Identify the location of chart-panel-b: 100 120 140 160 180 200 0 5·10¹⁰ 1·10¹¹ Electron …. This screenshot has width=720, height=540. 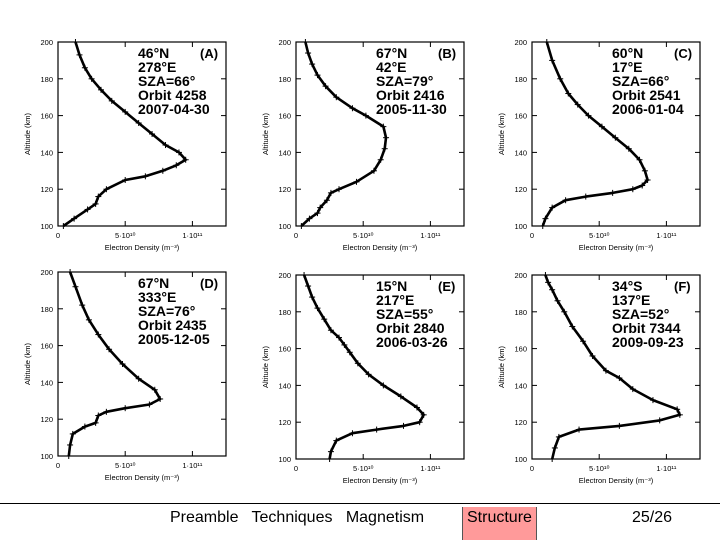
(363, 153).